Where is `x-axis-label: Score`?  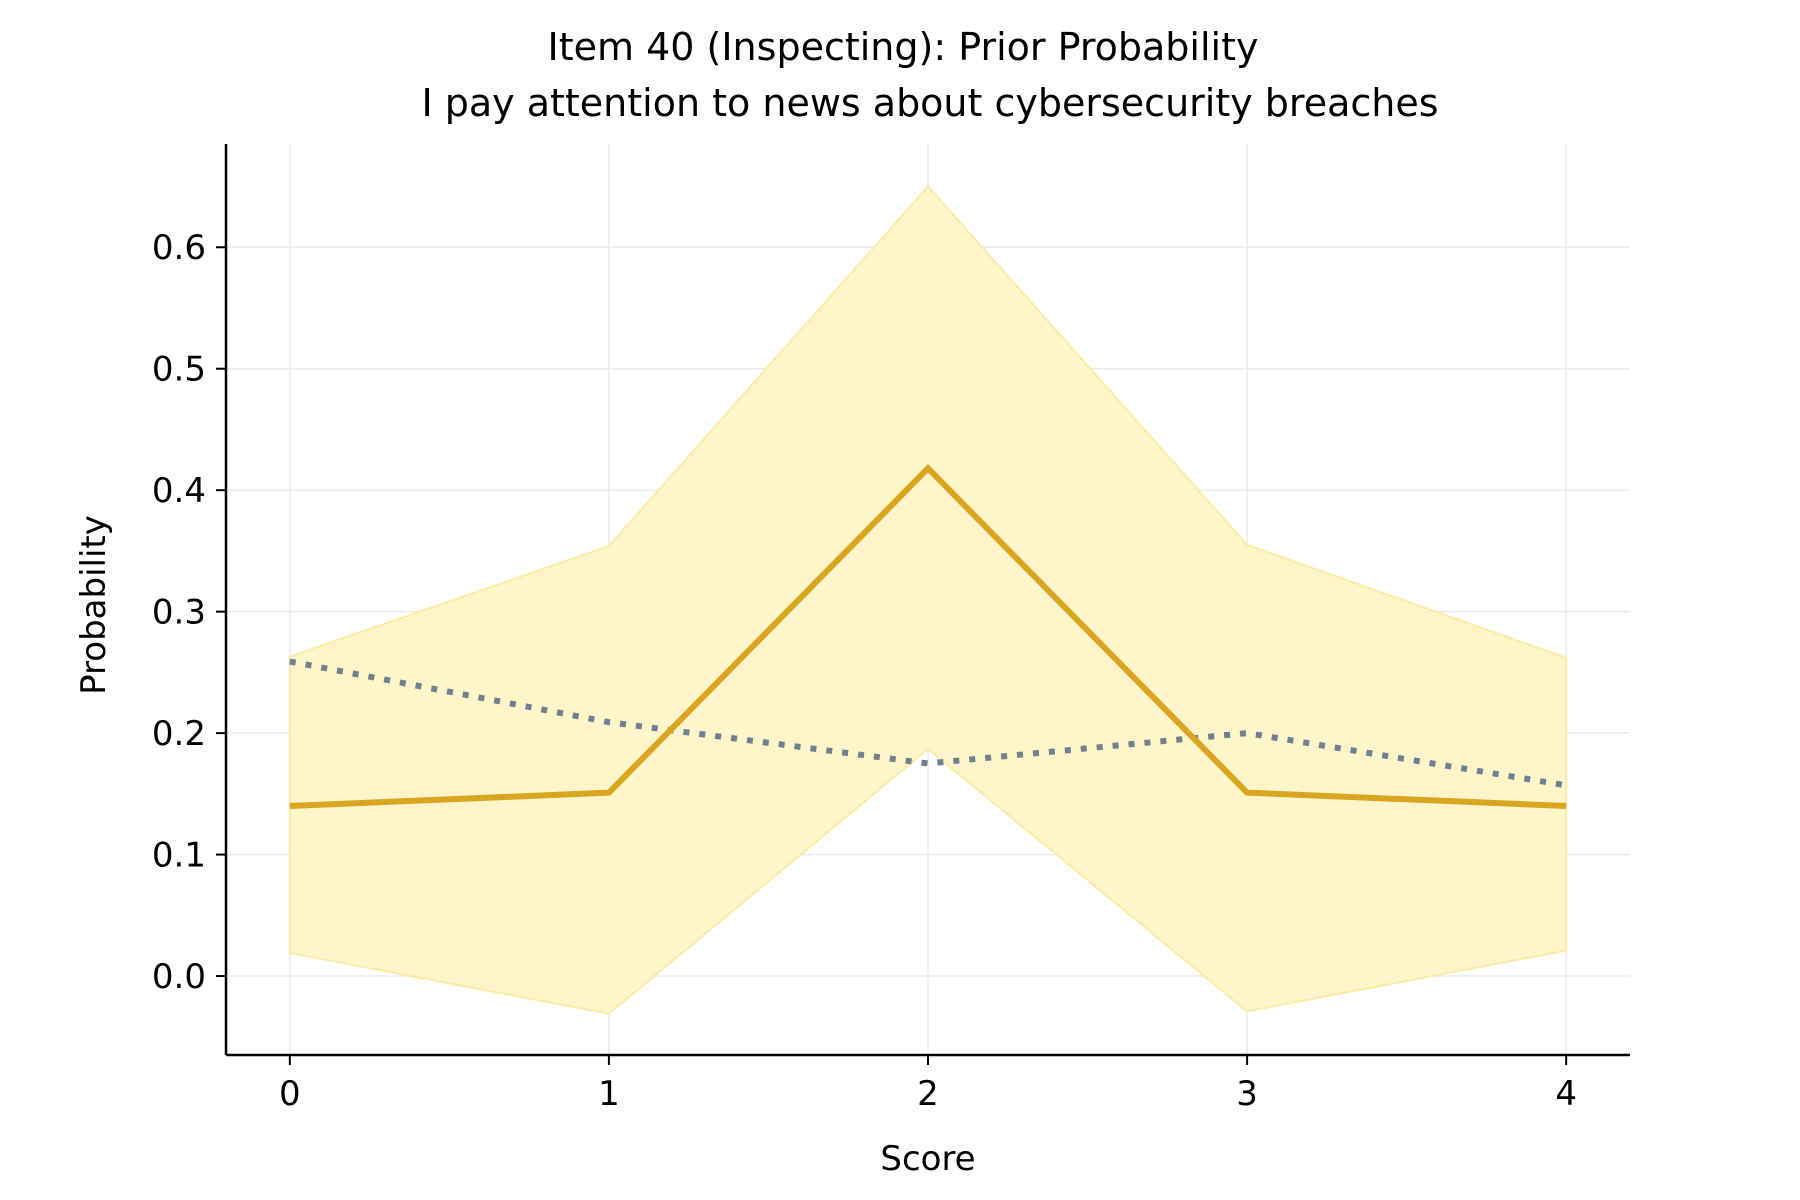
x-axis-label: Score is located at coordinates (927, 1159).